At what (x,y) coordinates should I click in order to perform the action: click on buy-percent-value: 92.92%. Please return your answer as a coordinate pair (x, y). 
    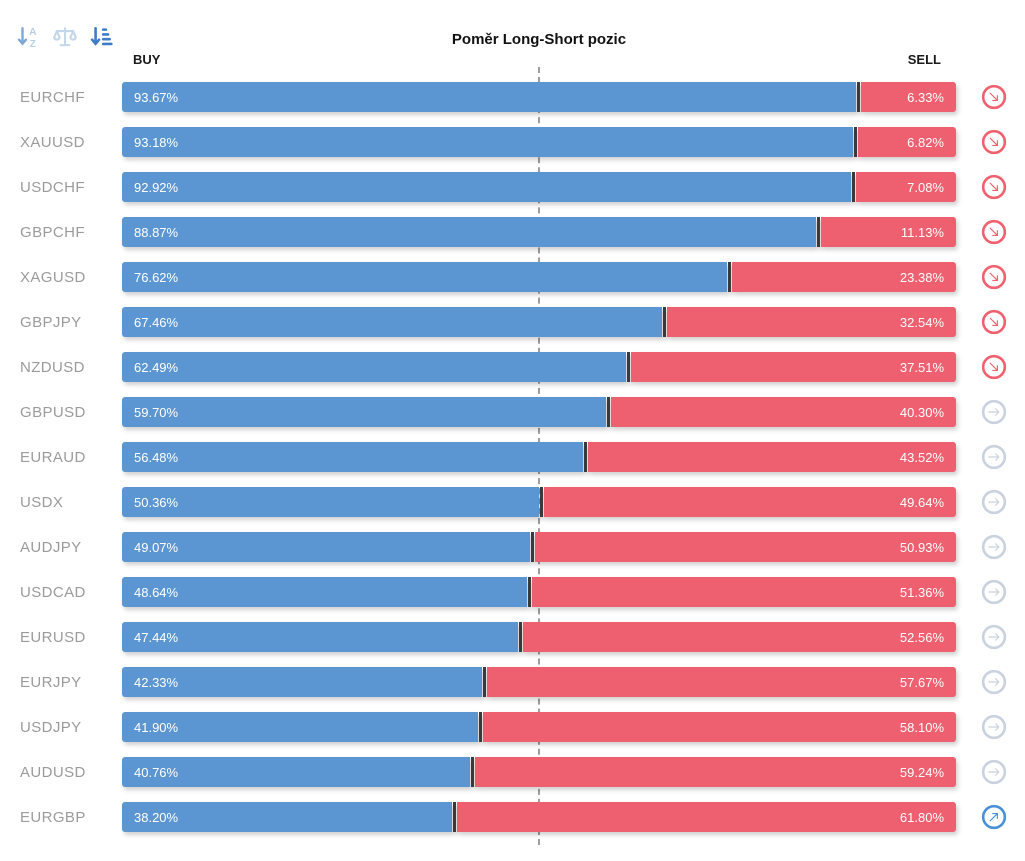
    Looking at the image, I should click on (156, 187).